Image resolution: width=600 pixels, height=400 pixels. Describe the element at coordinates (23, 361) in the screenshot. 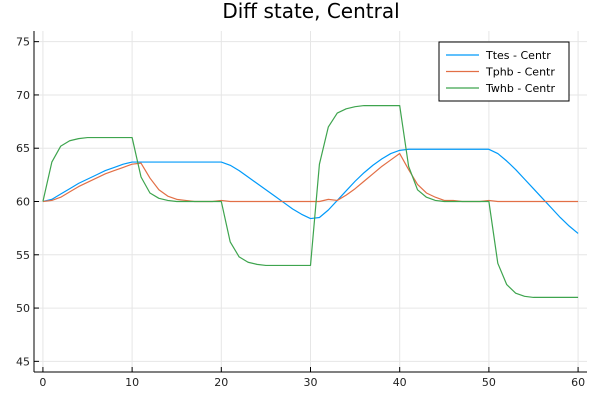

I see `y-tick-label: 45` at that location.